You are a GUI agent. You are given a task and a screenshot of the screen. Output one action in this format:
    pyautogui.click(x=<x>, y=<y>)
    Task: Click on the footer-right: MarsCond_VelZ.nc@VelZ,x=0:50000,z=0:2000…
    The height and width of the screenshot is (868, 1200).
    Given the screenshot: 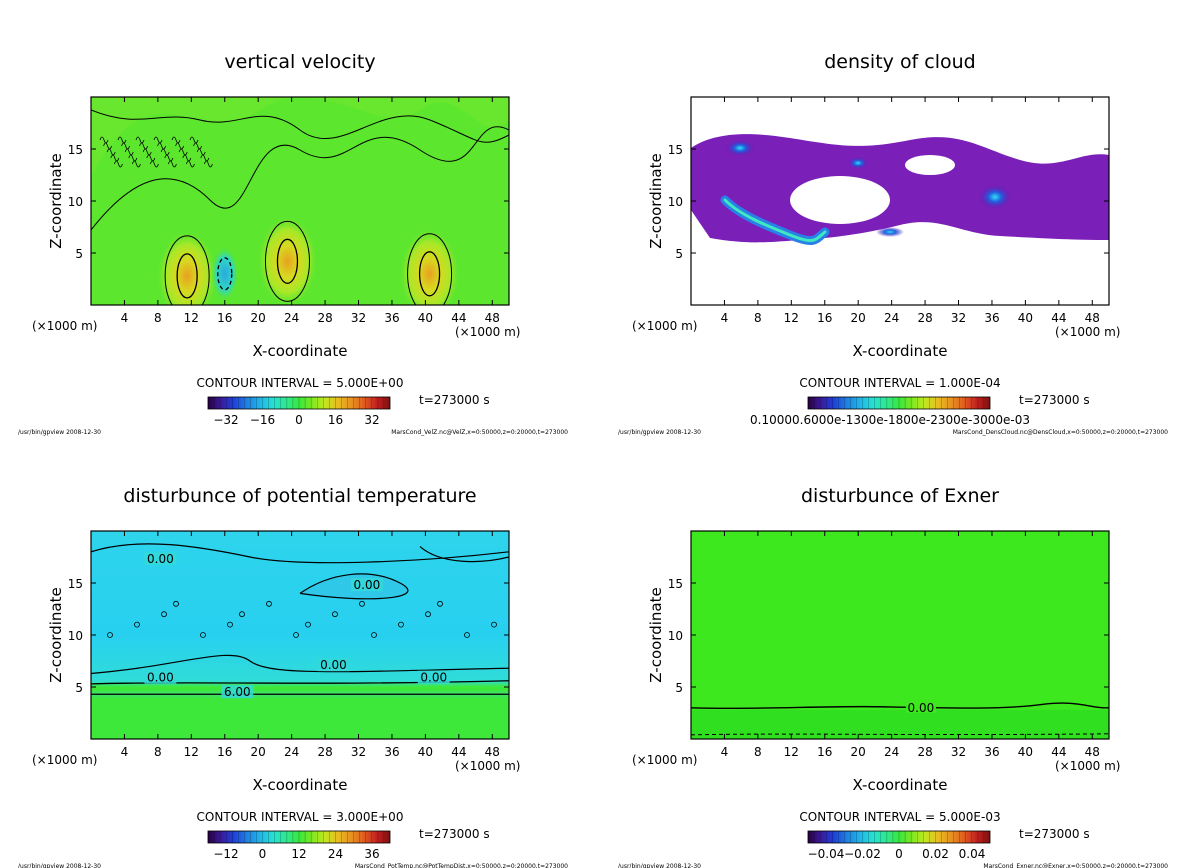 What is the action you would take?
    pyautogui.click(x=479, y=432)
    